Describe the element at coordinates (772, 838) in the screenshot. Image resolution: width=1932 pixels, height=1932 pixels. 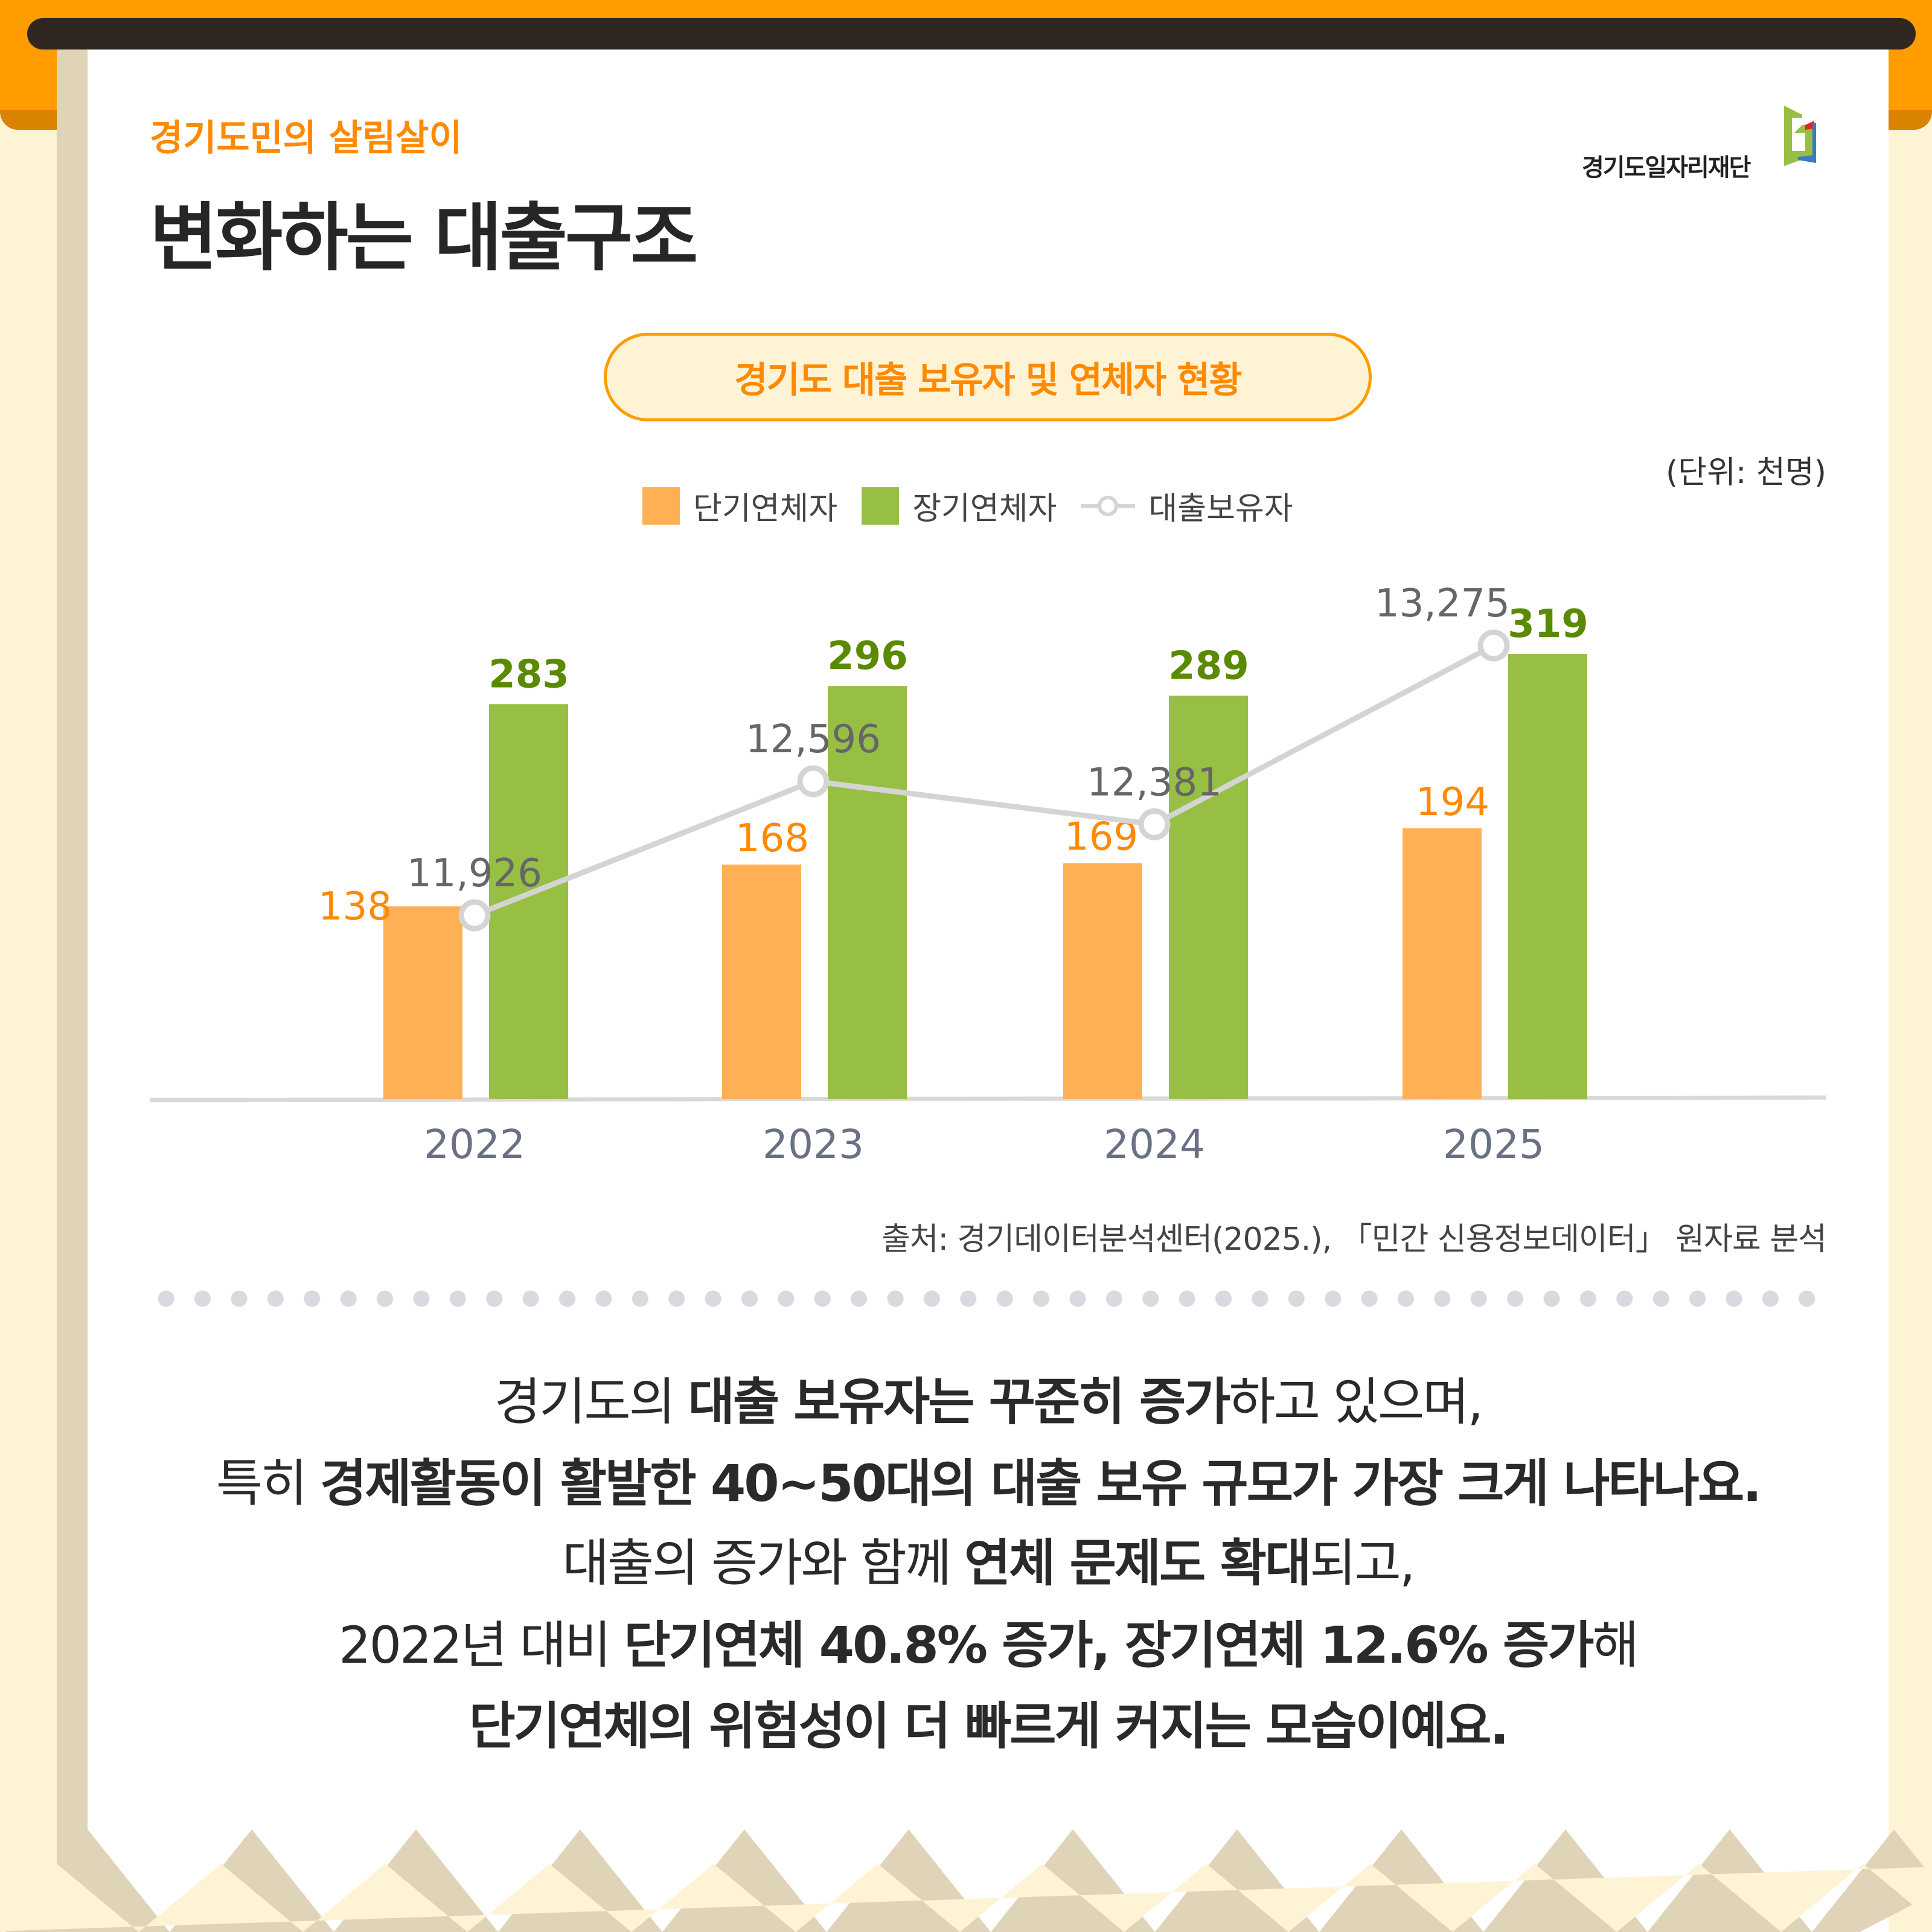
I see `data-label-short: 168` at that location.